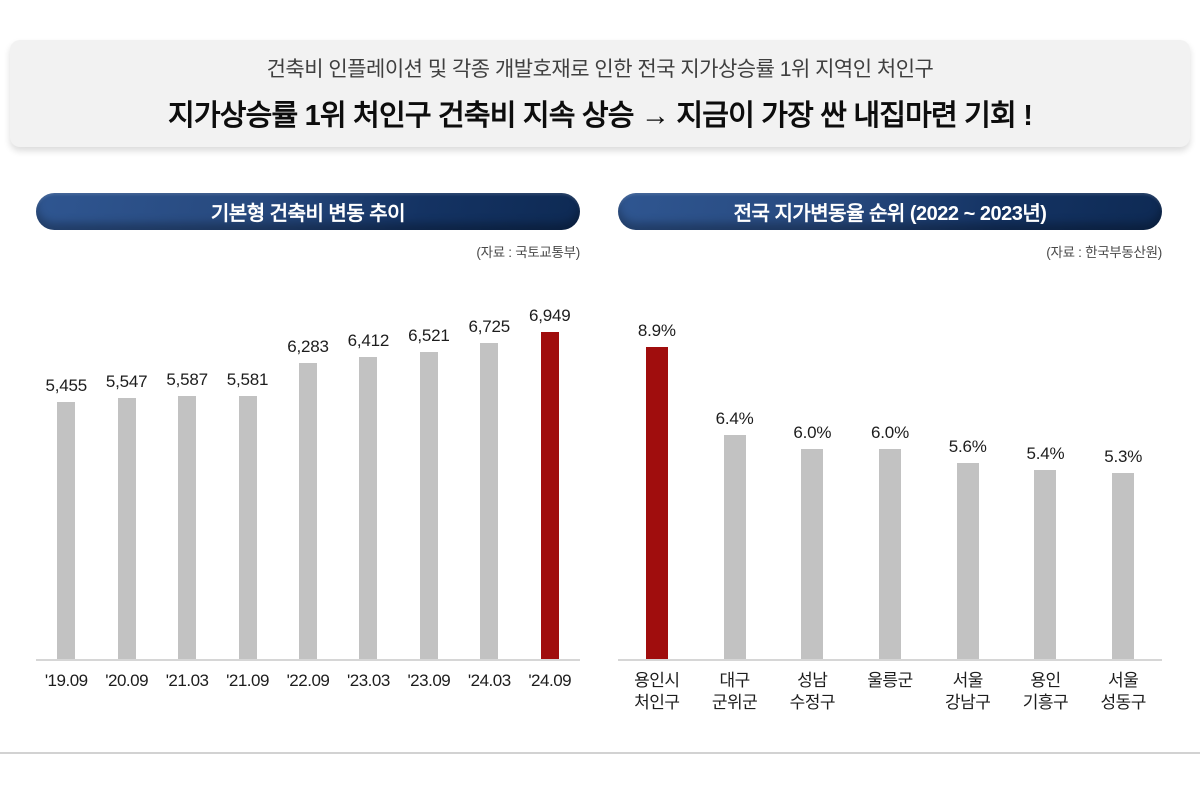 The image size is (1200, 786). Describe the element at coordinates (429, 680) in the screenshot. I see `category-label: '23.09` at that location.